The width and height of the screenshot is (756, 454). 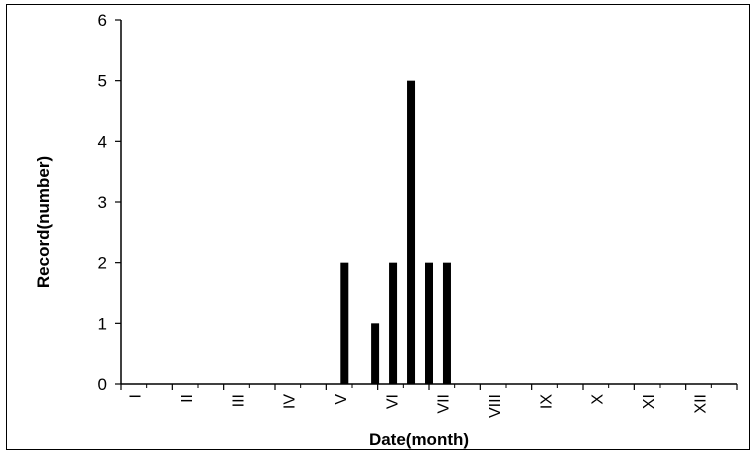 What do you see at coordinates (102, 263) in the screenshot?
I see `y-tick-label: 2` at bounding box center [102, 263].